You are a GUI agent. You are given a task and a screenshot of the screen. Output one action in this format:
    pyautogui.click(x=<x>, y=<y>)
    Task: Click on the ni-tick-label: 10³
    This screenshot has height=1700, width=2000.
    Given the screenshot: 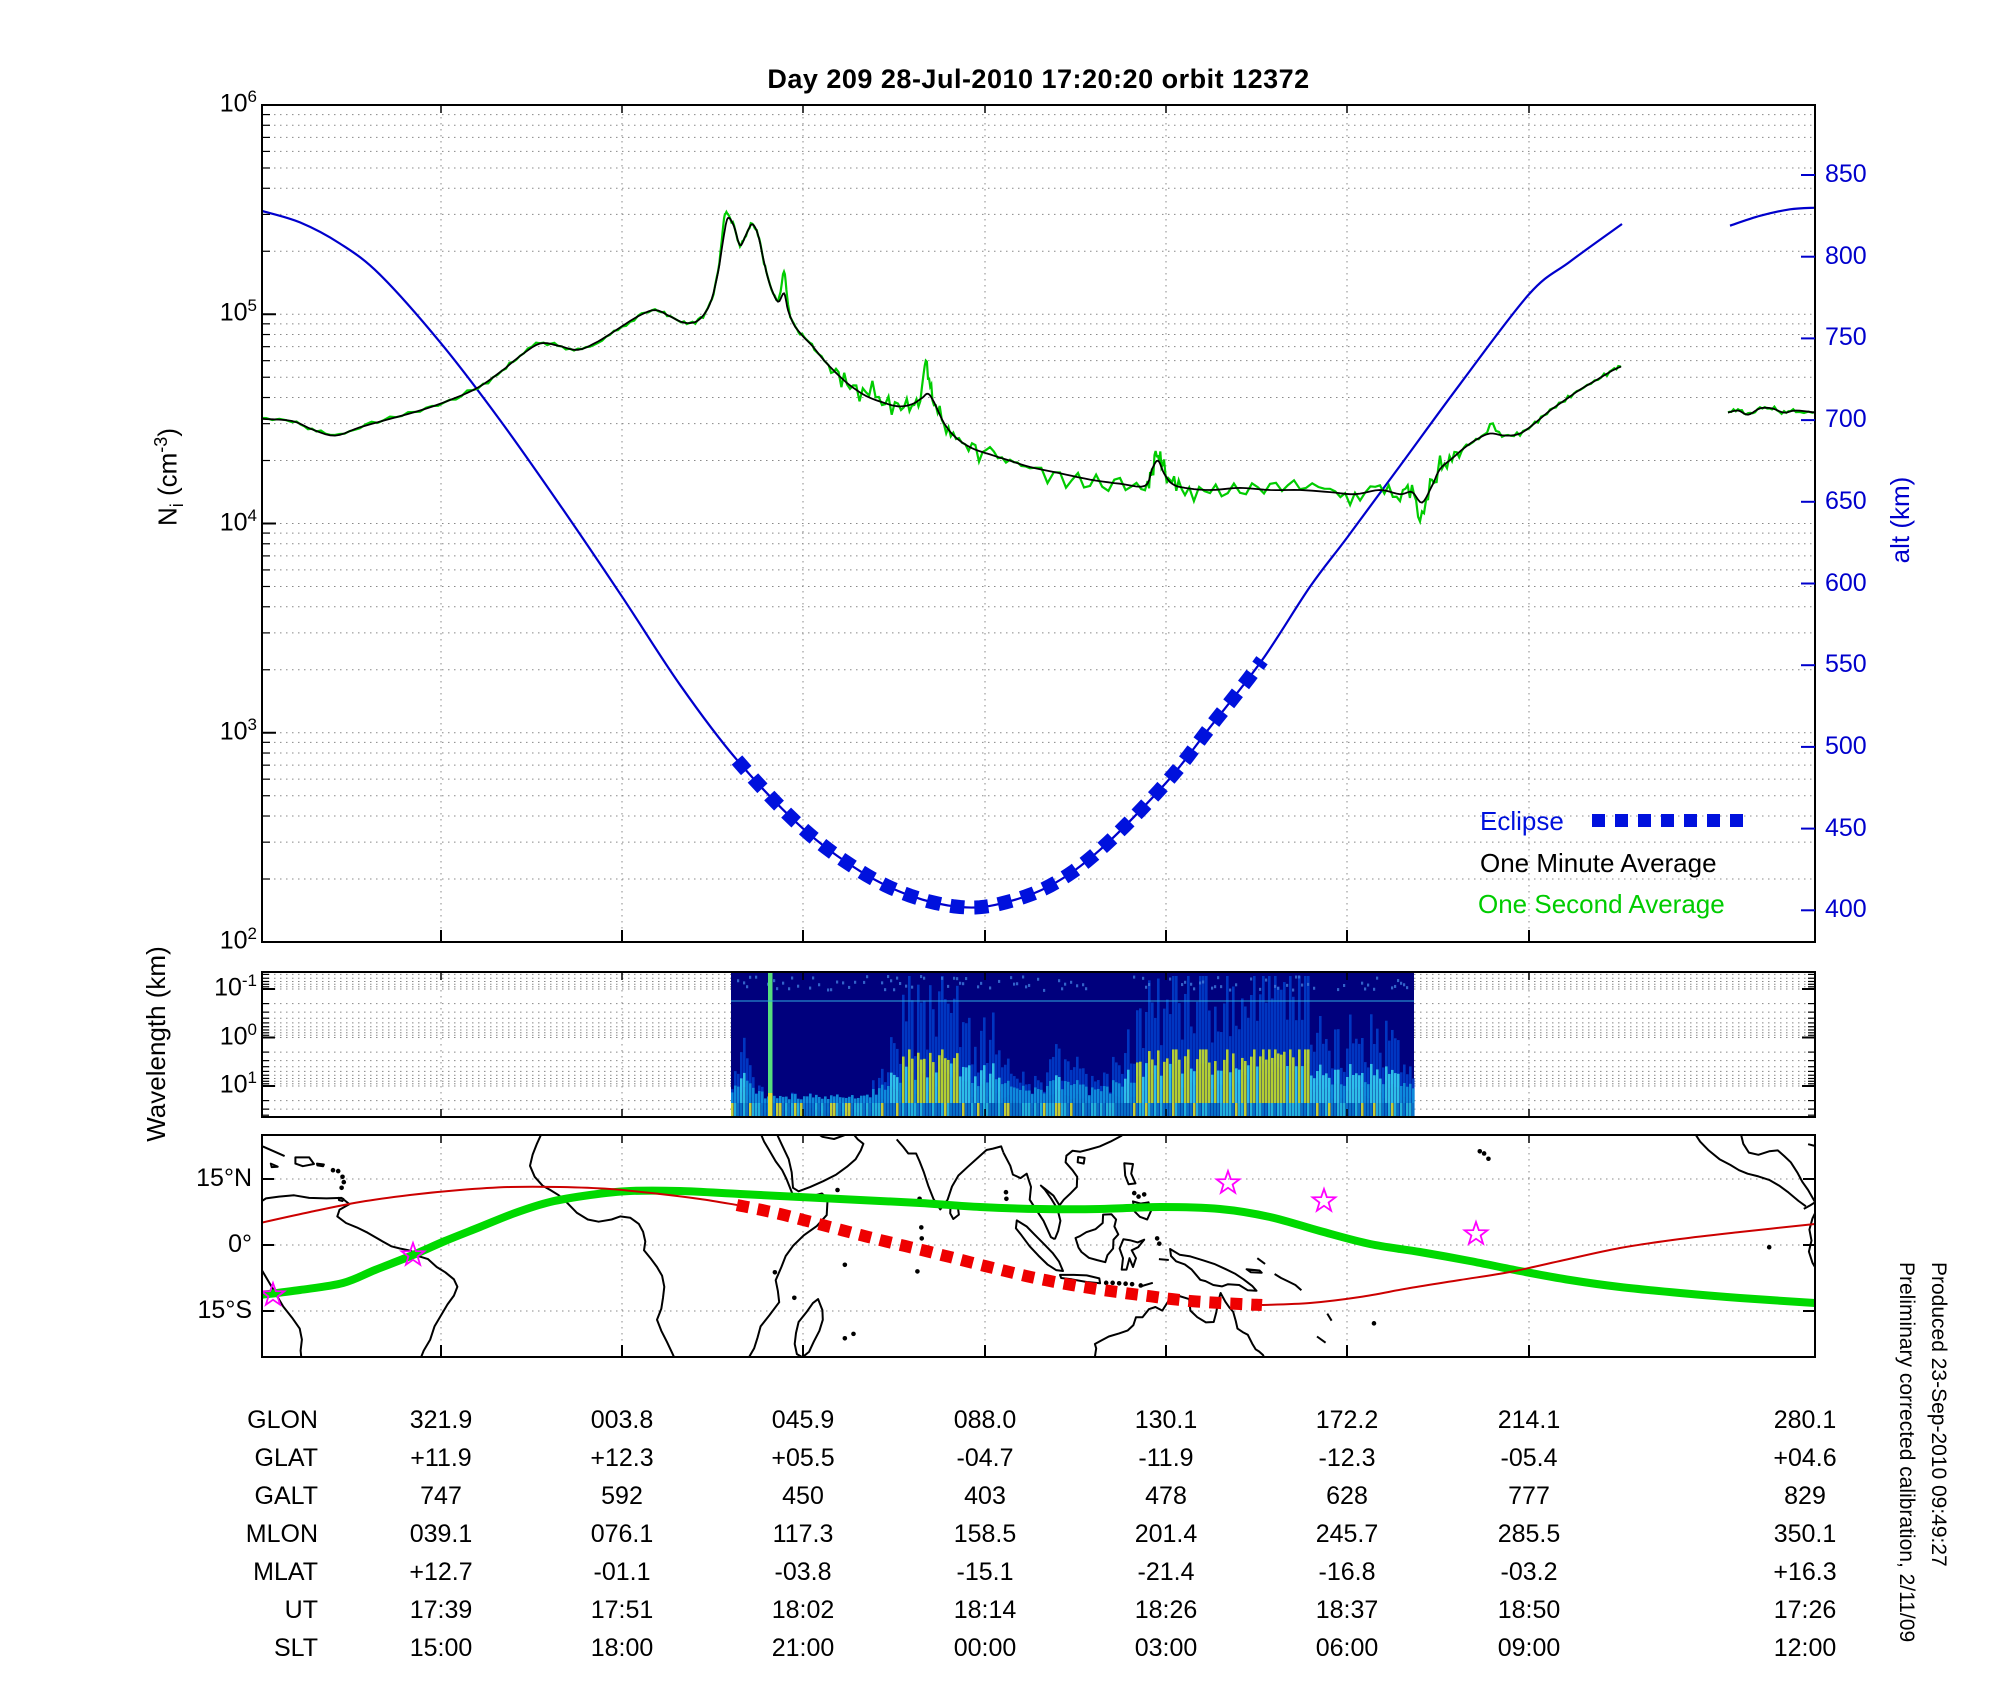 What is the action you would take?
    pyautogui.click(x=238, y=730)
    